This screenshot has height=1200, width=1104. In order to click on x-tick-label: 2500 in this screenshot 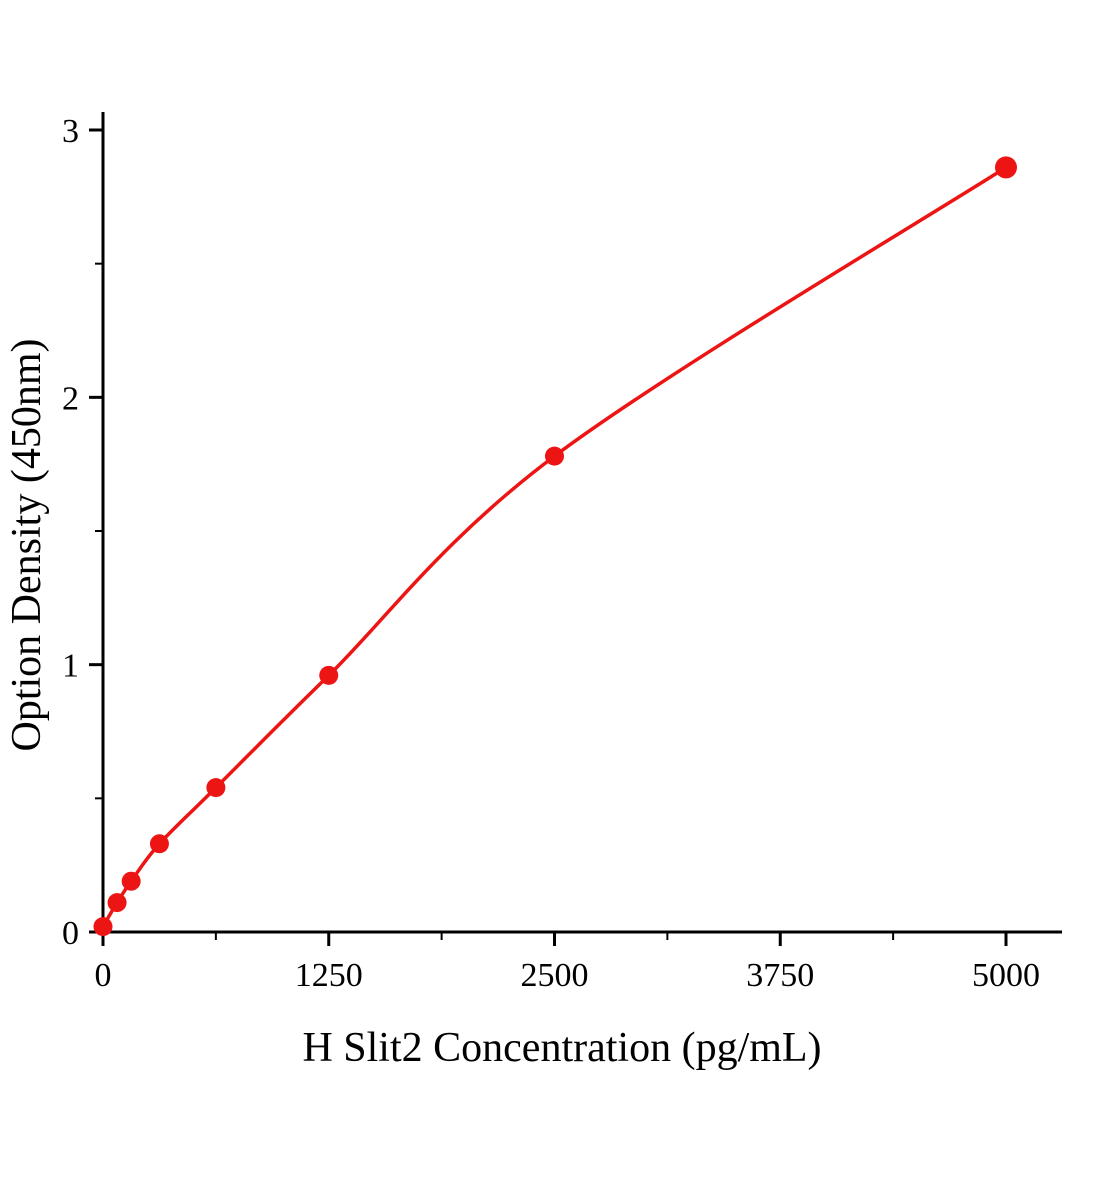, I will do `click(555, 975)`.